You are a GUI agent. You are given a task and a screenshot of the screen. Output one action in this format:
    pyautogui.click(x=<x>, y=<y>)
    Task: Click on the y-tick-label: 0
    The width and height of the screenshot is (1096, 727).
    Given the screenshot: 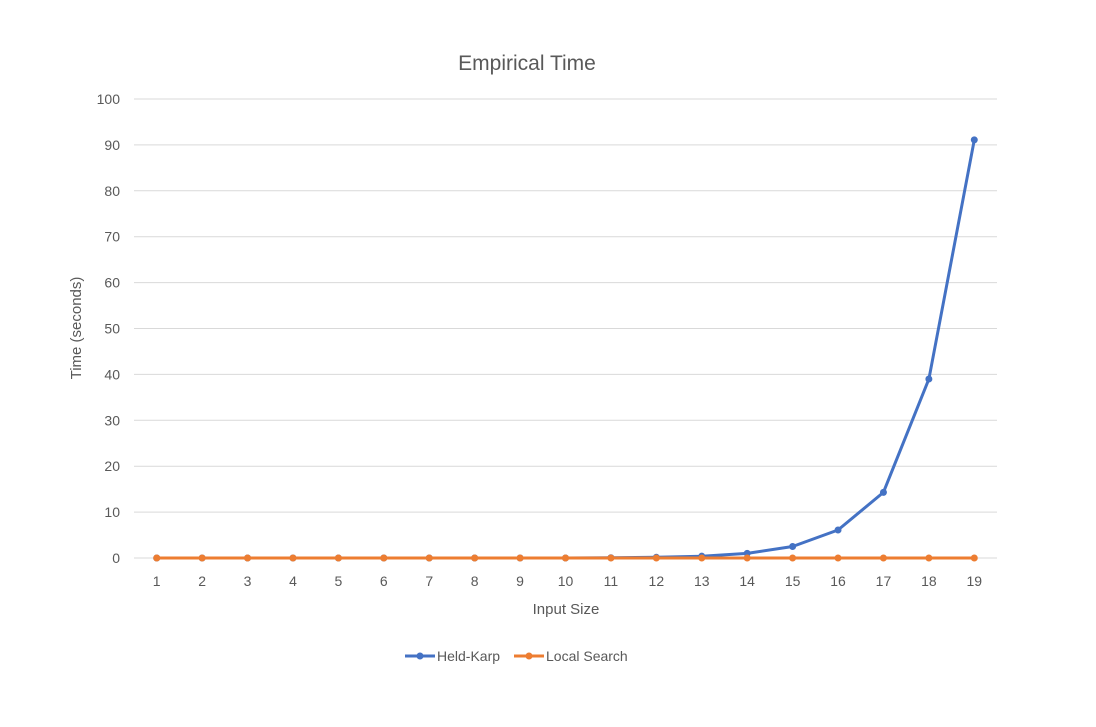 What is the action you would take?
    pyautogui.click(x=116, y=558)
    